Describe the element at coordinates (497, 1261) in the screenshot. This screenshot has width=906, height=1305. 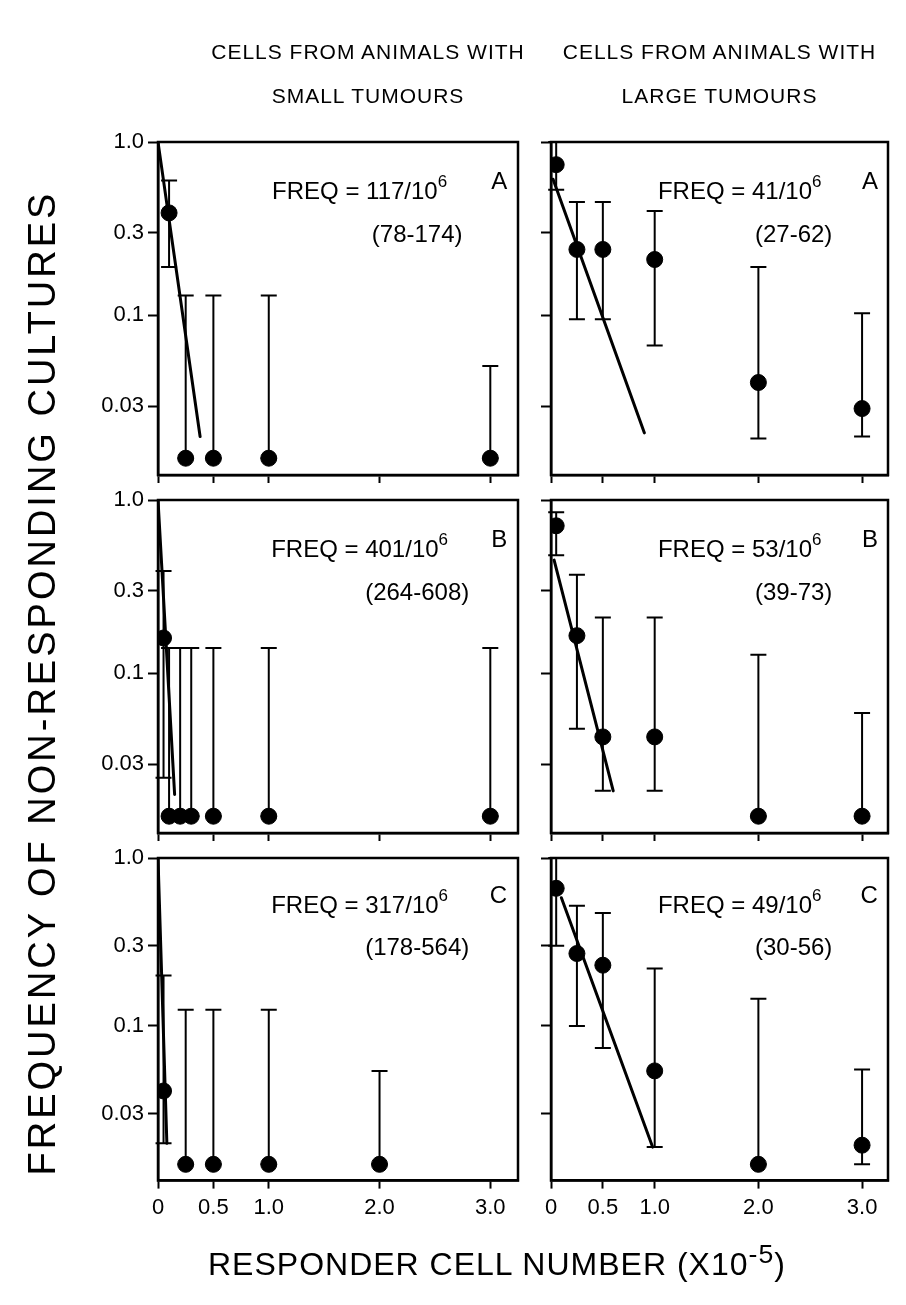
I see `x-axis-title: RESPONDER CELL NUMBER (X10$^{-5}$)` at that location.